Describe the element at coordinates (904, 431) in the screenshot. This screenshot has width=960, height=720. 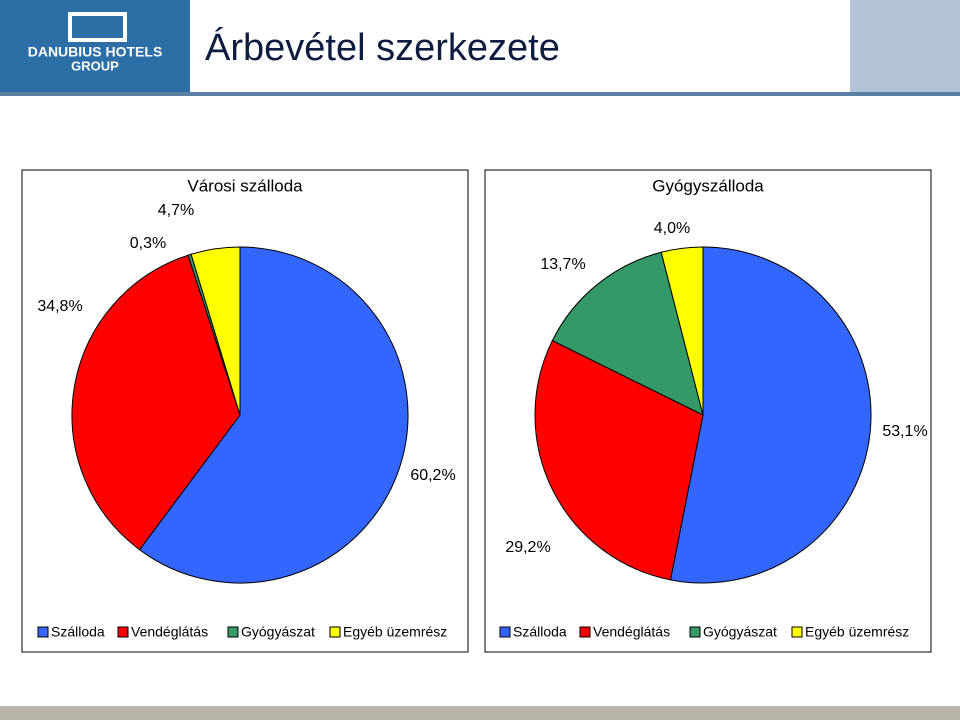
I see `data-label: 53,1%` at that location.